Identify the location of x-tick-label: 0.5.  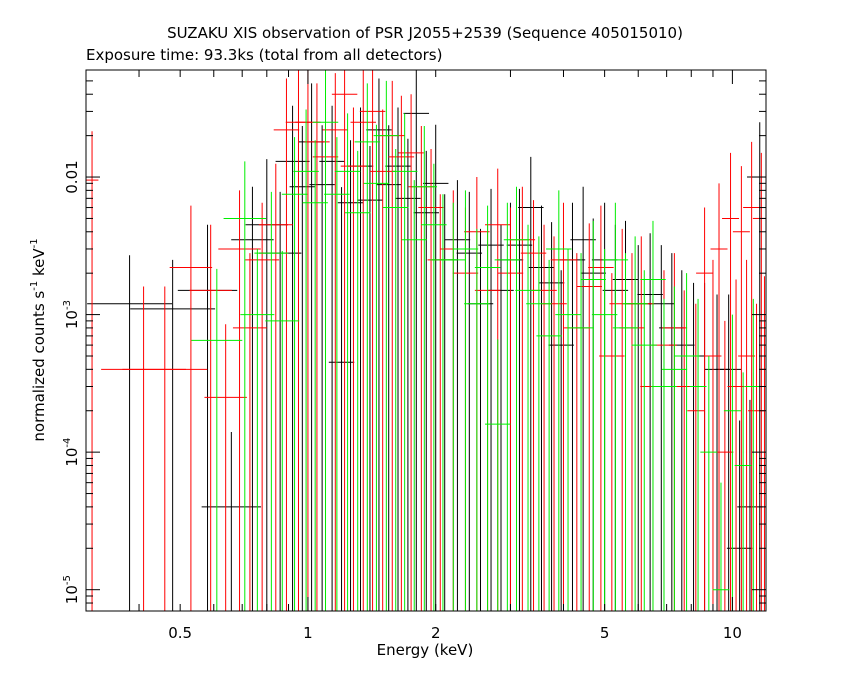
(180, 633).